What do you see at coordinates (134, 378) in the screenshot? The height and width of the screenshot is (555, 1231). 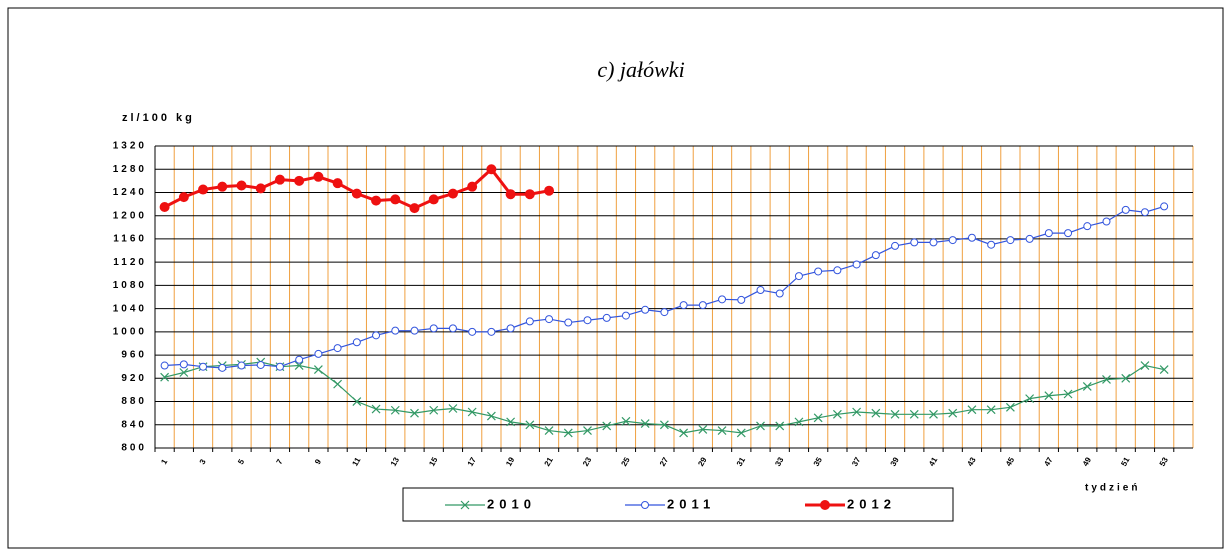 I see `y-tick-label: 920` at bounding box center [134, 378].